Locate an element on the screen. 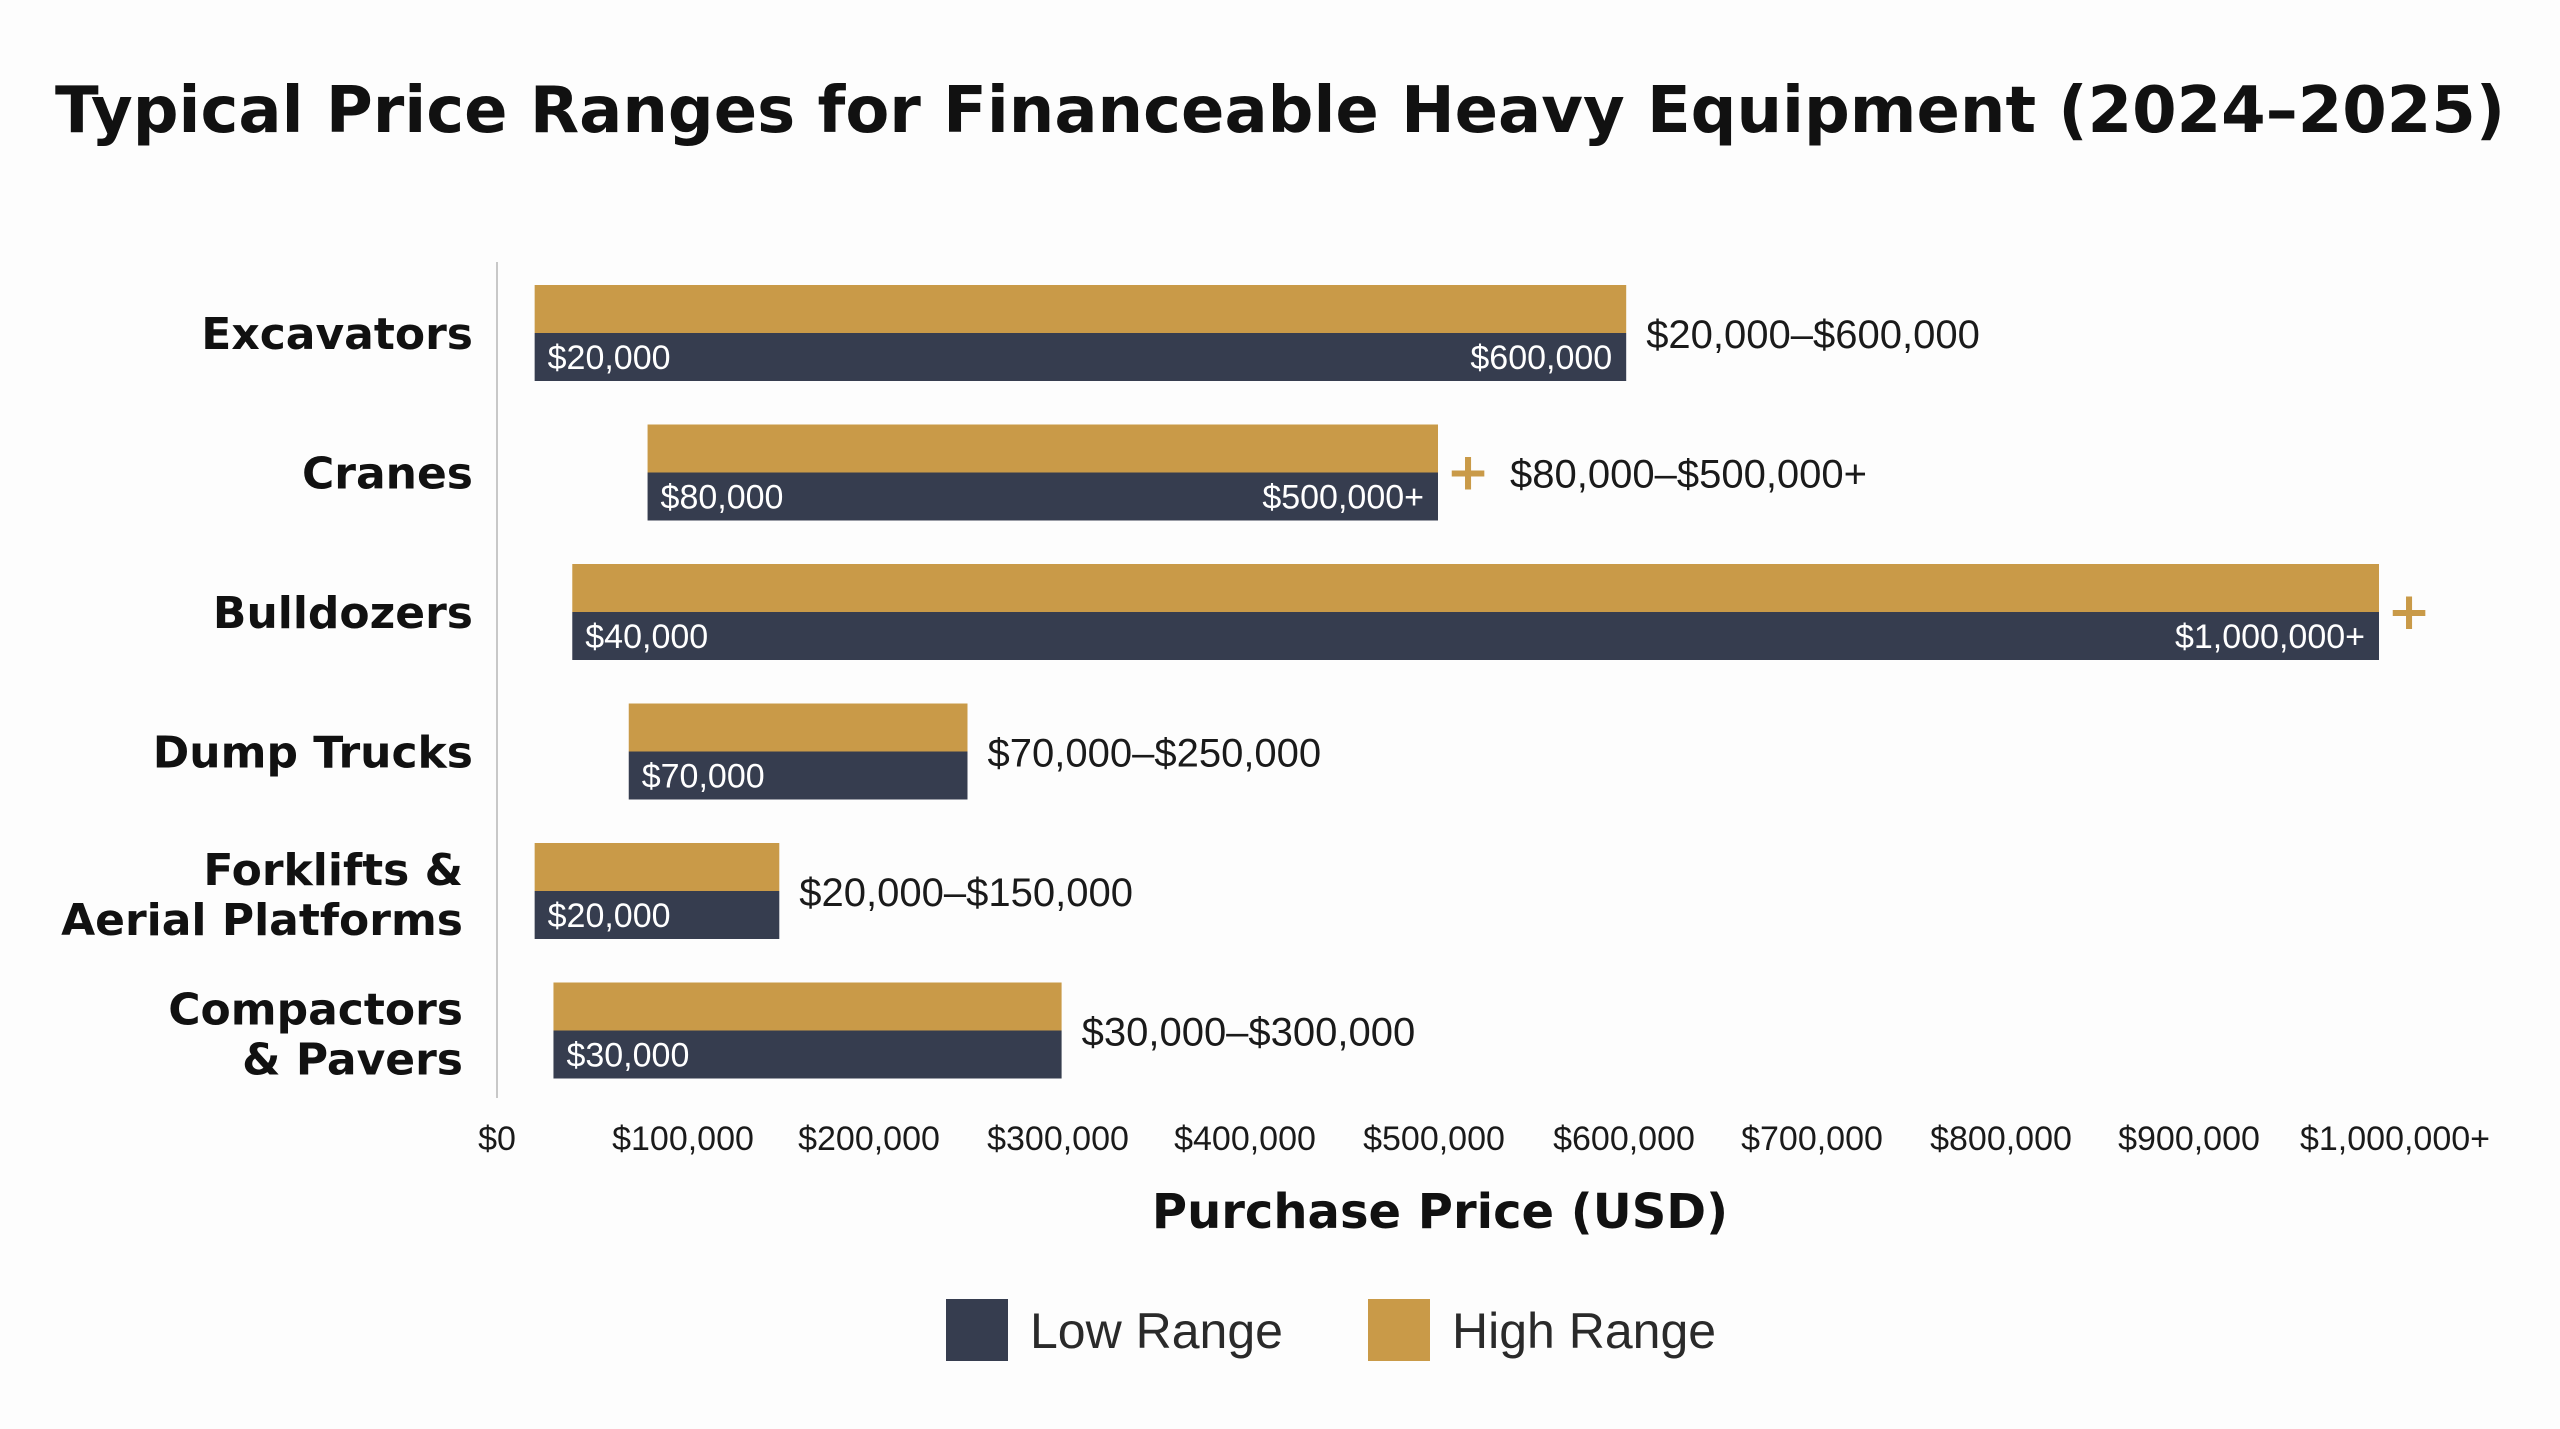  x-tick-label: $100,000 is located at coordinates (683, 1139).